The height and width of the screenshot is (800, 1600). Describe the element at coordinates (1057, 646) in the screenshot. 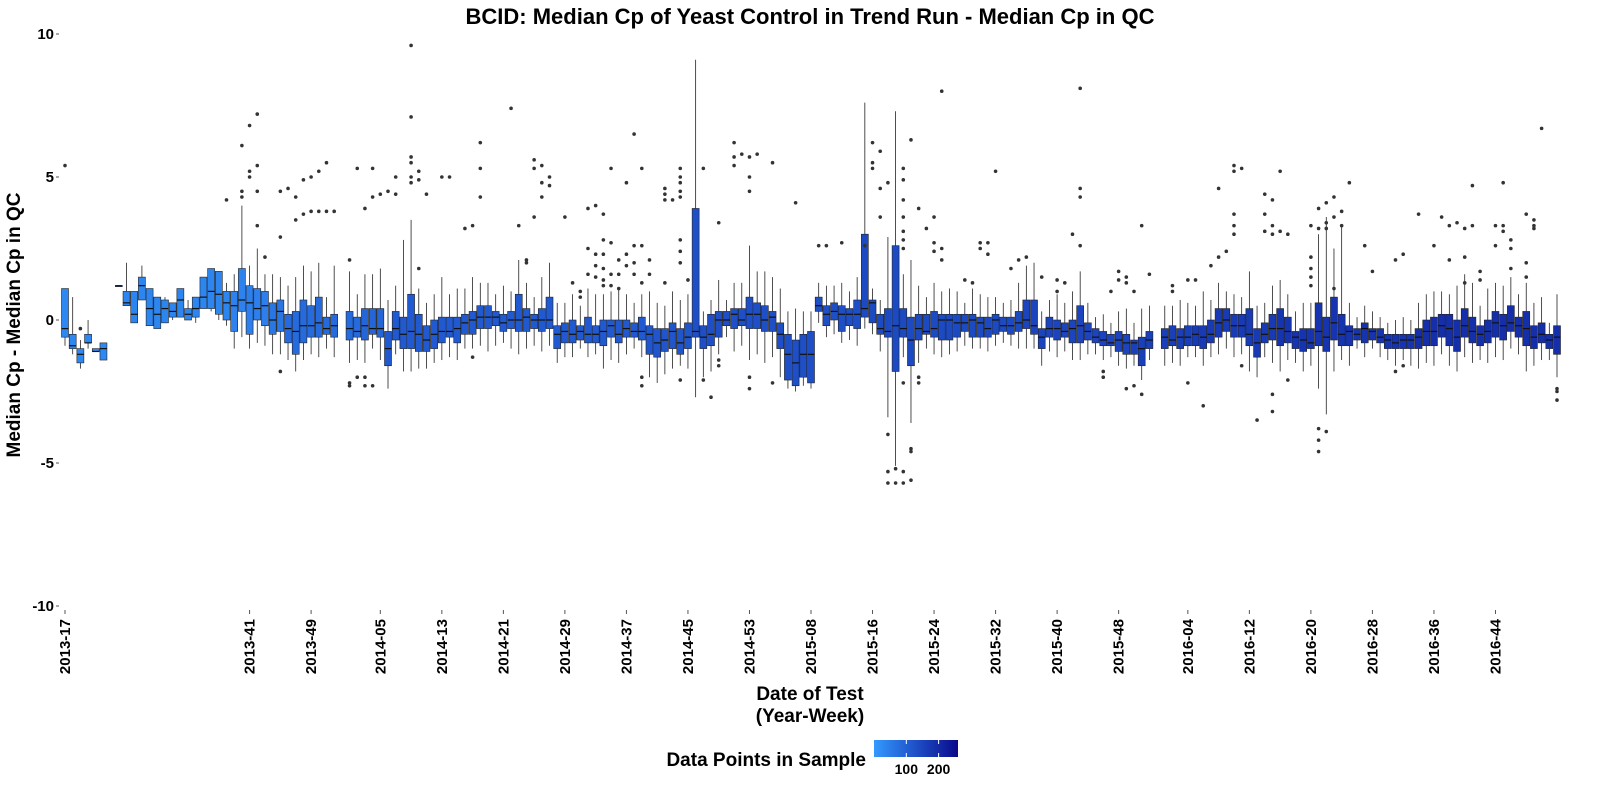

I see `x-tick-label: 2015-40` at that location.